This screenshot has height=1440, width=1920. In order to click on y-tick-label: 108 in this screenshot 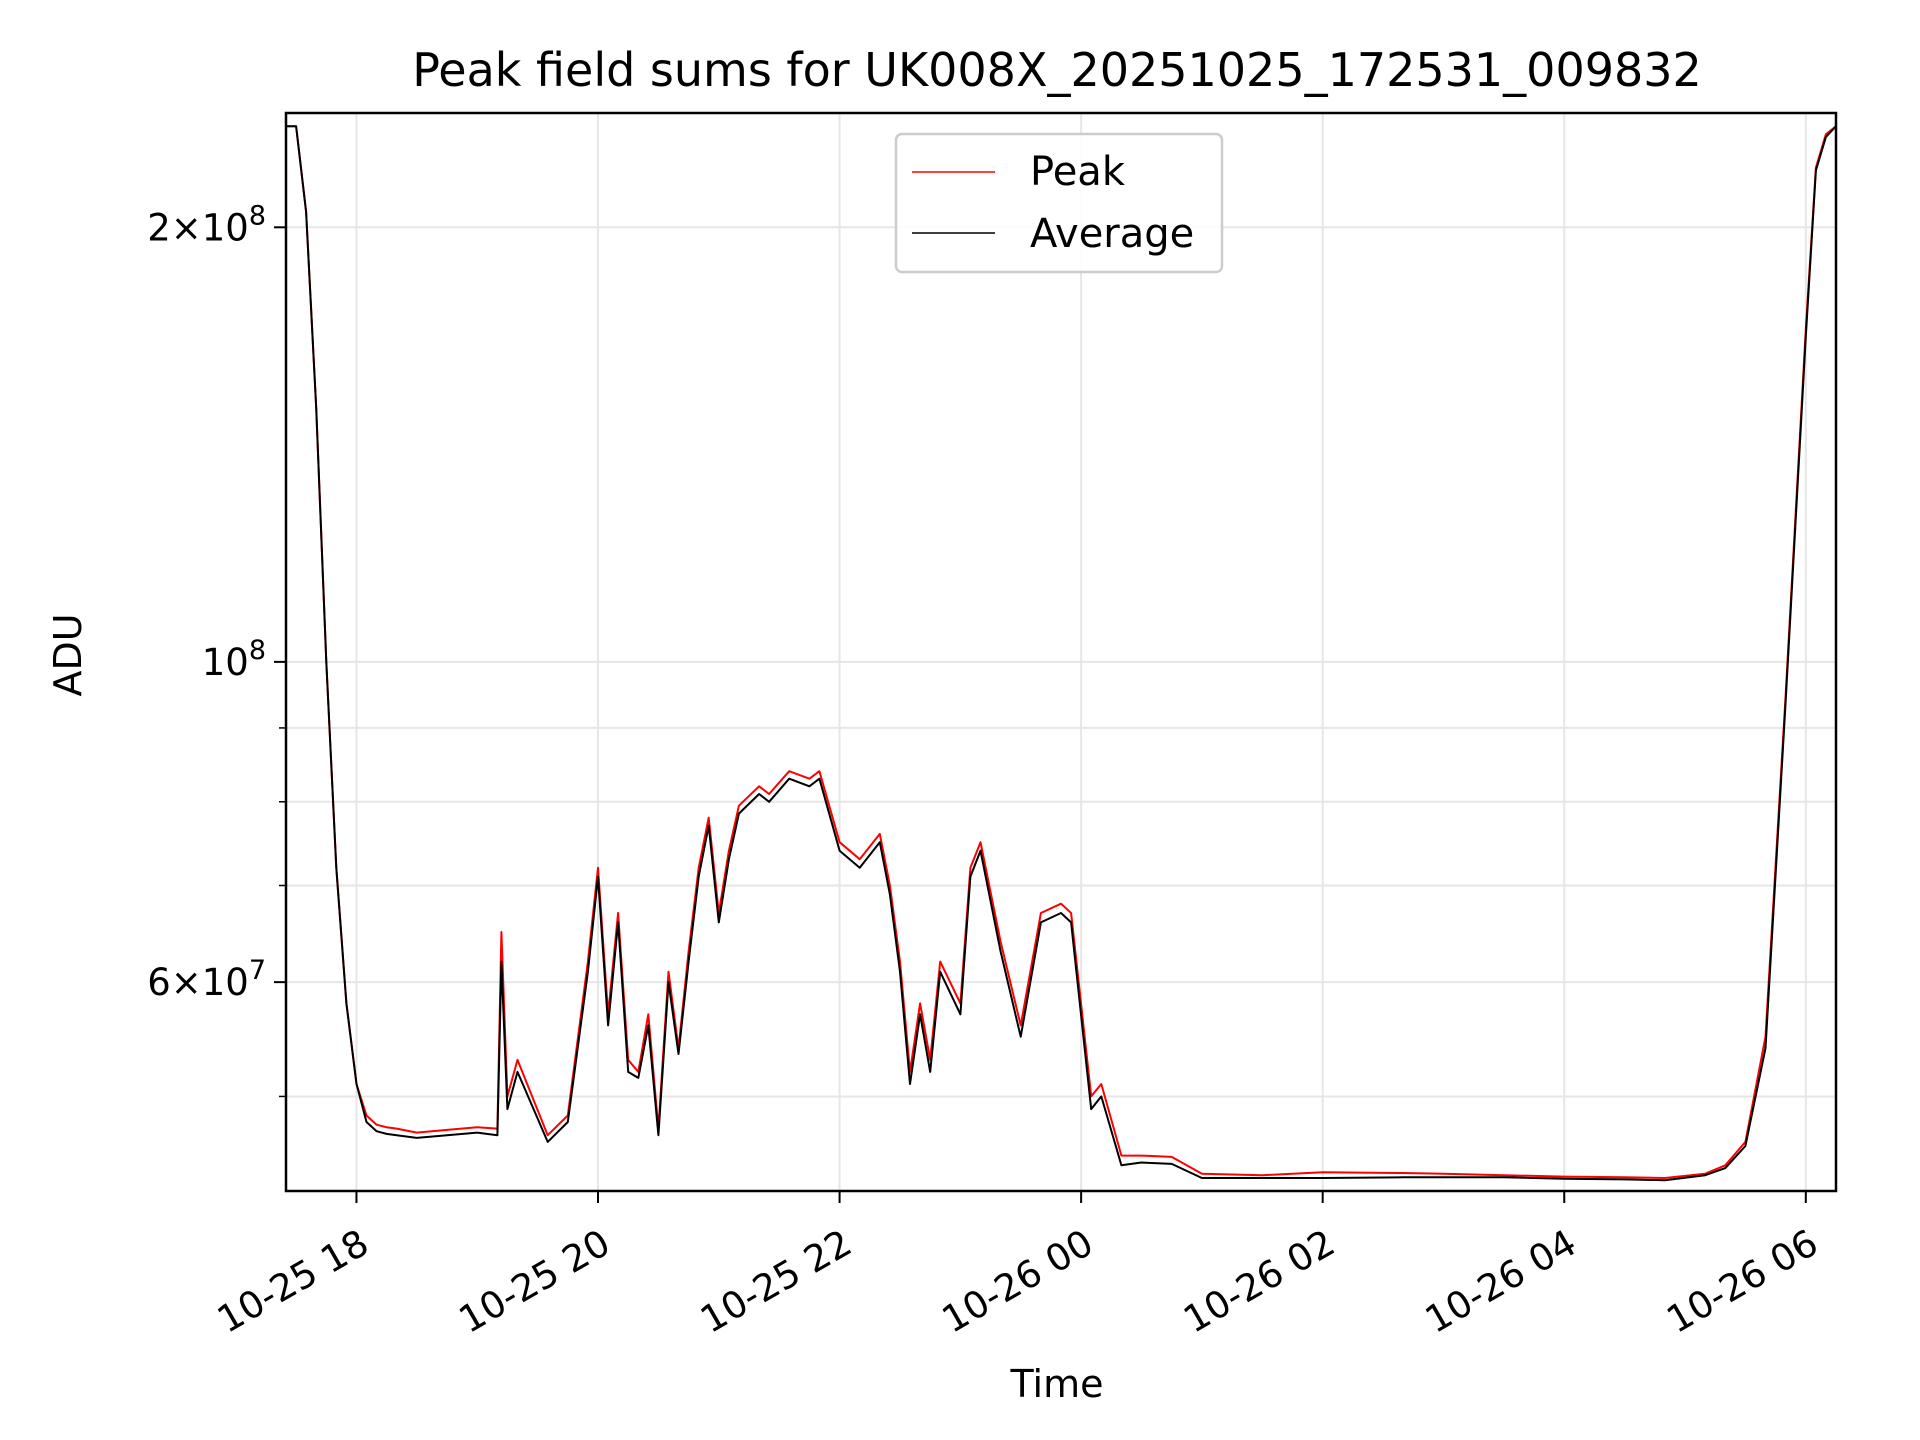, I will do `click(234, 659)`.